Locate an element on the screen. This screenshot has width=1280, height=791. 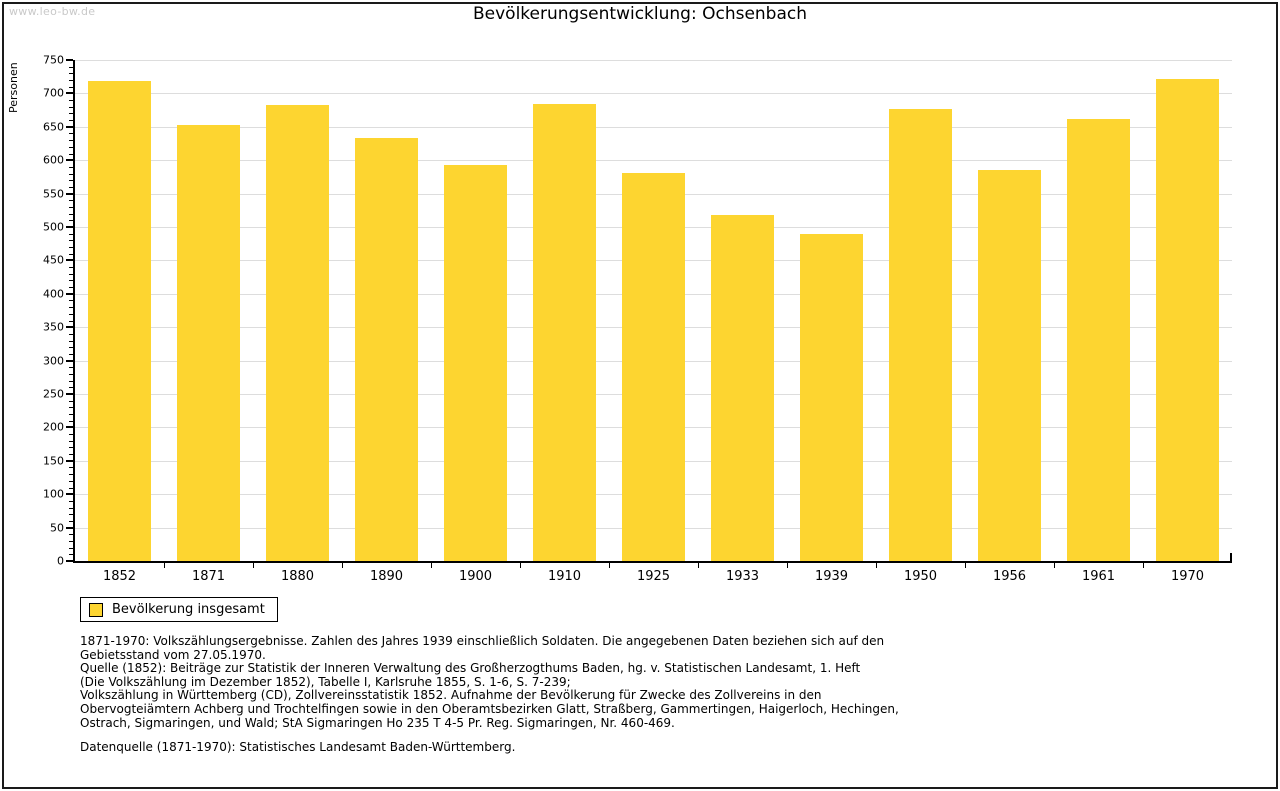
legend-box: Bevölkerung insgesamt is located at coordinates (179, 609).